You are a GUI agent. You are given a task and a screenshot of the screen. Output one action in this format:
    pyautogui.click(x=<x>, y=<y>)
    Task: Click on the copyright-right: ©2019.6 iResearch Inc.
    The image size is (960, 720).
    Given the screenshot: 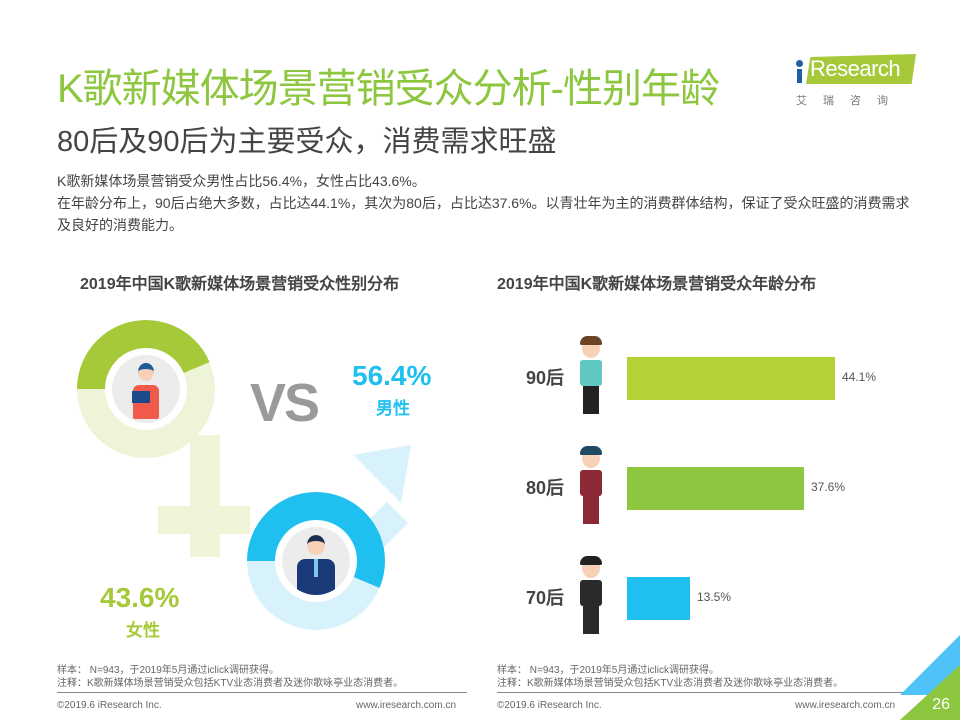 What is the action you would take?
    pyautogui.click(x=549, y=705)
    